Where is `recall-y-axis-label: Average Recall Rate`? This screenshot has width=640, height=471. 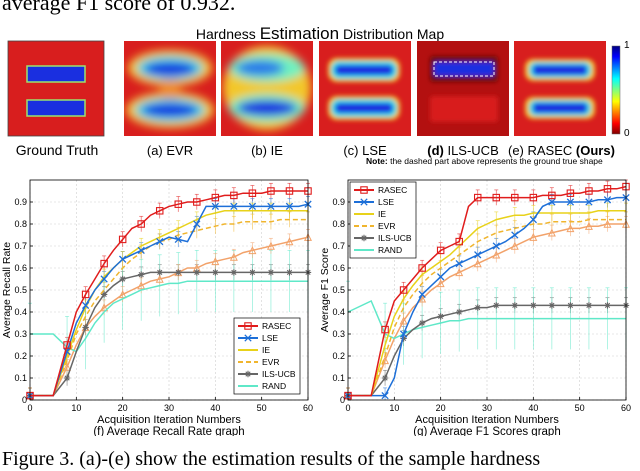
recall-y-axis-label: Average Recall Rate is located at coordinates (7, 290).